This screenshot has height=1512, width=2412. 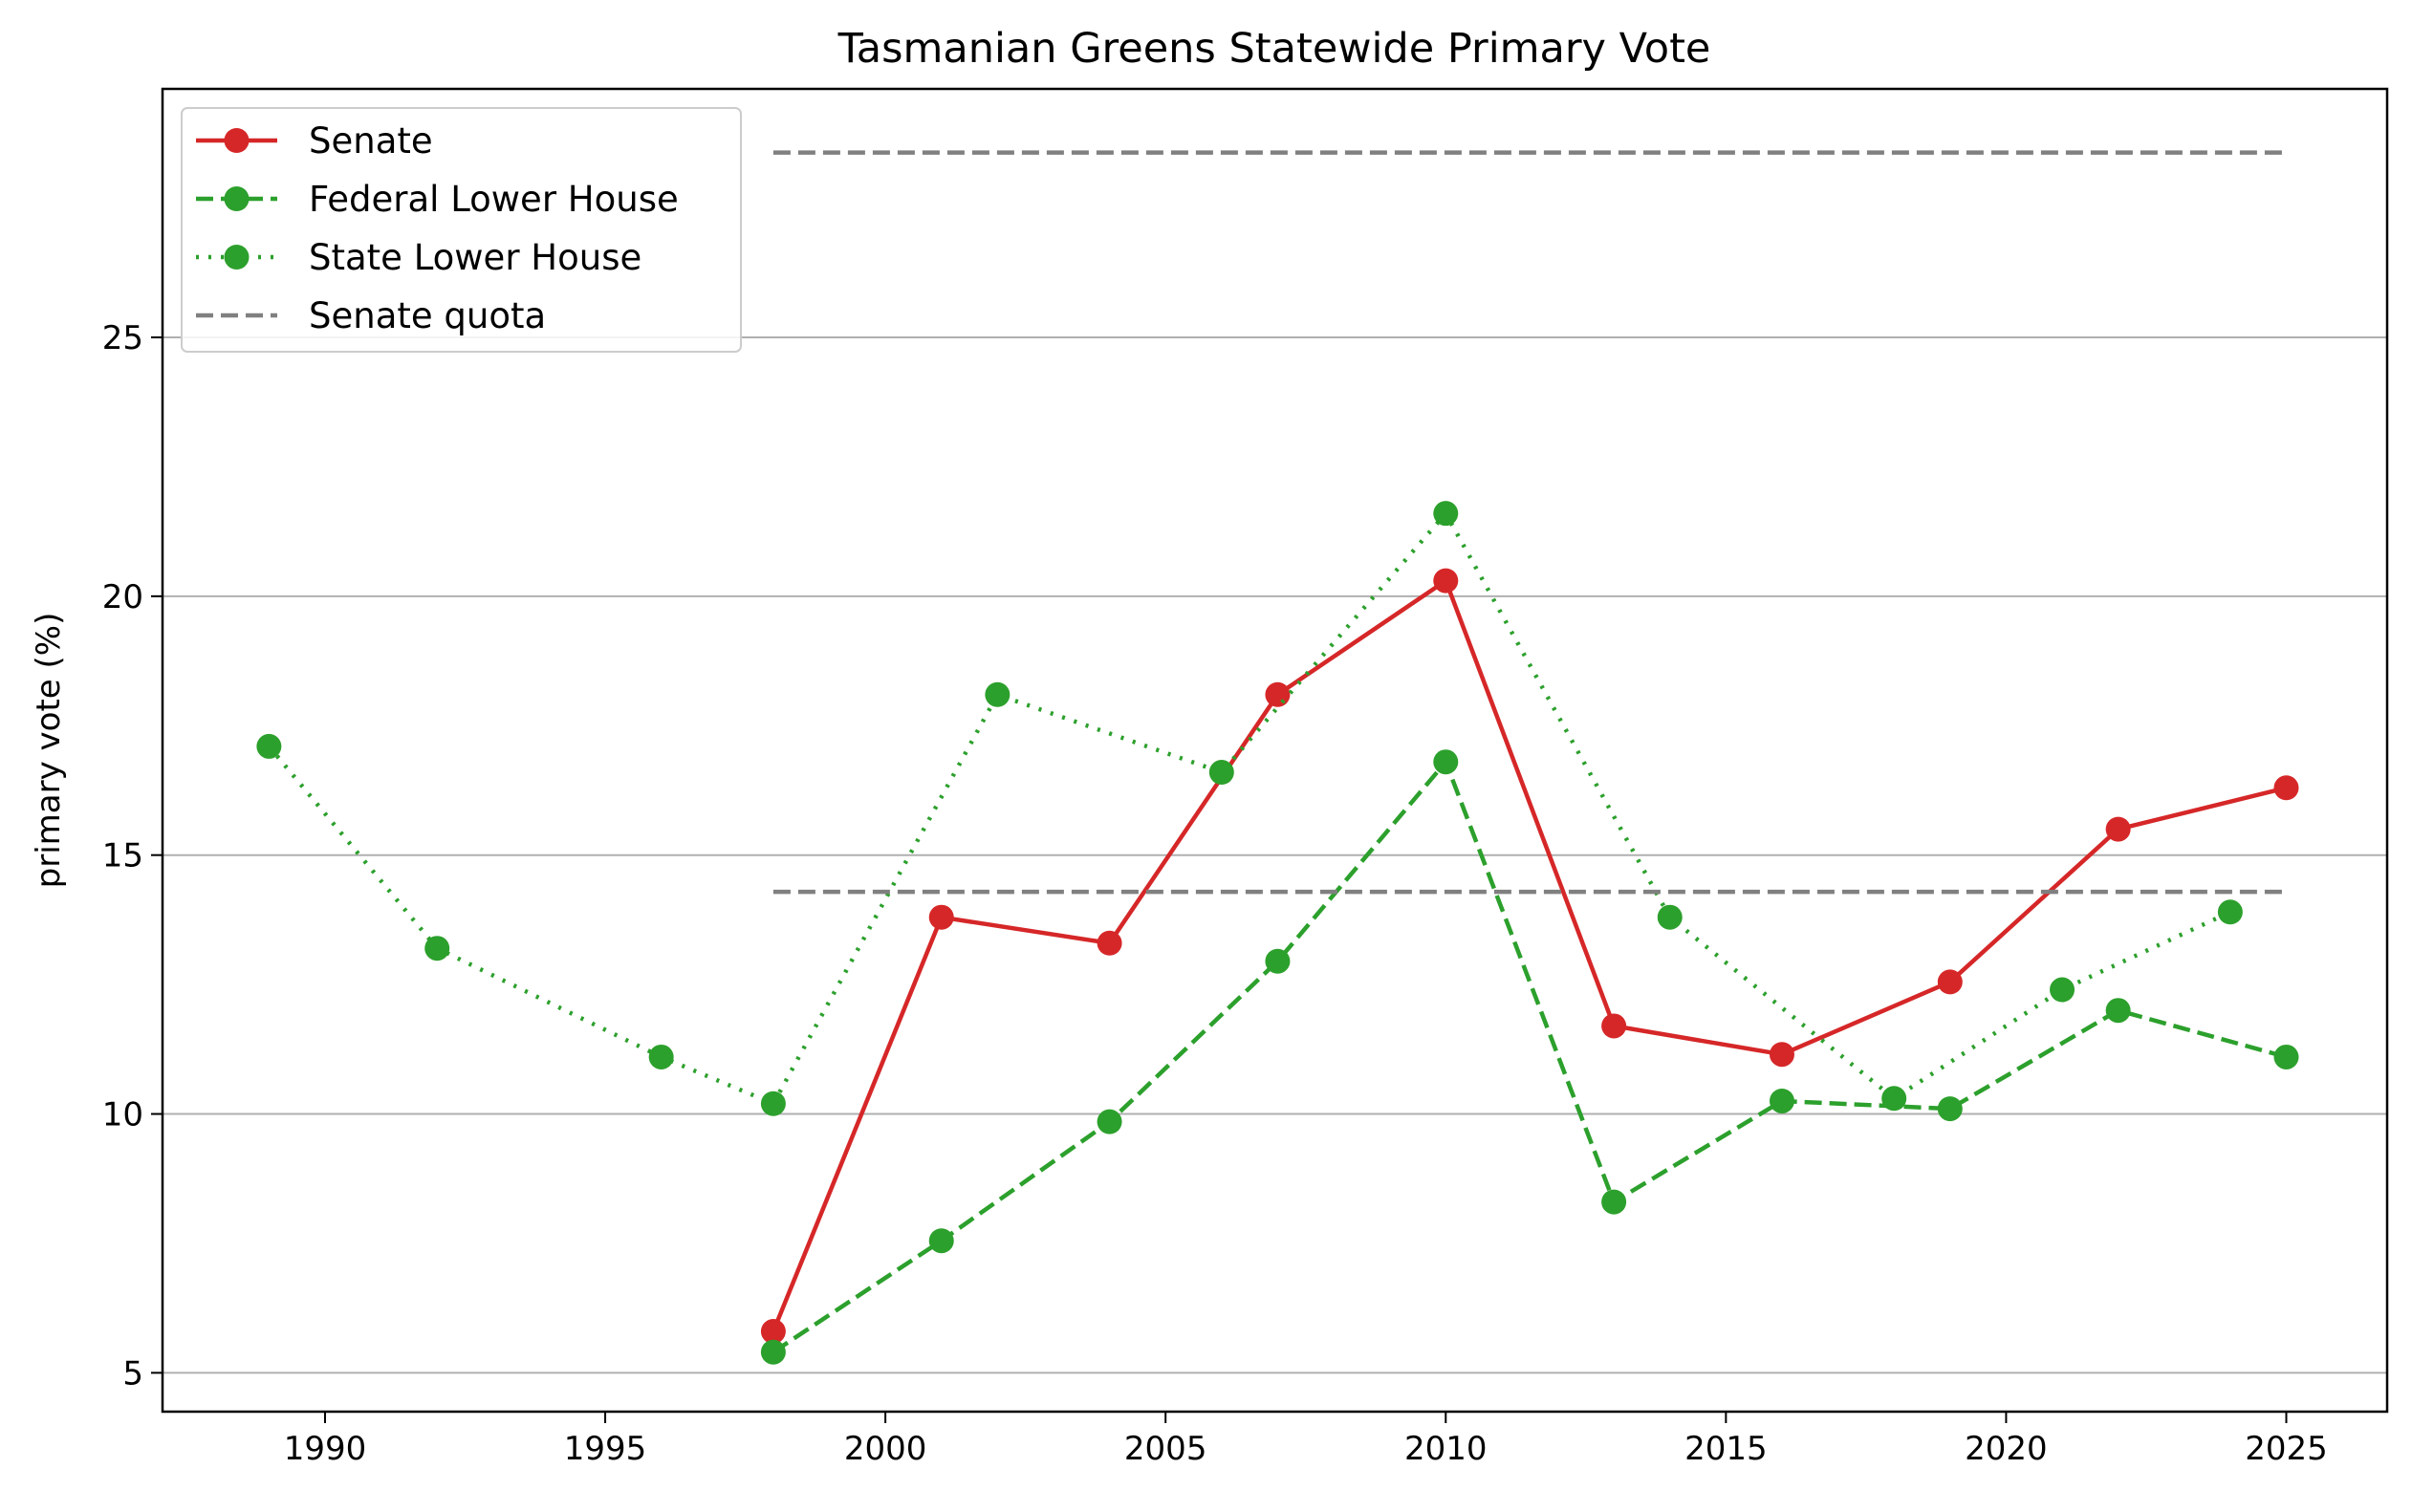 What do you see at coordinates (237, 257) in the screenshot?
I see `legend-state-lower-house-marker` at bounding box center [237, 257].